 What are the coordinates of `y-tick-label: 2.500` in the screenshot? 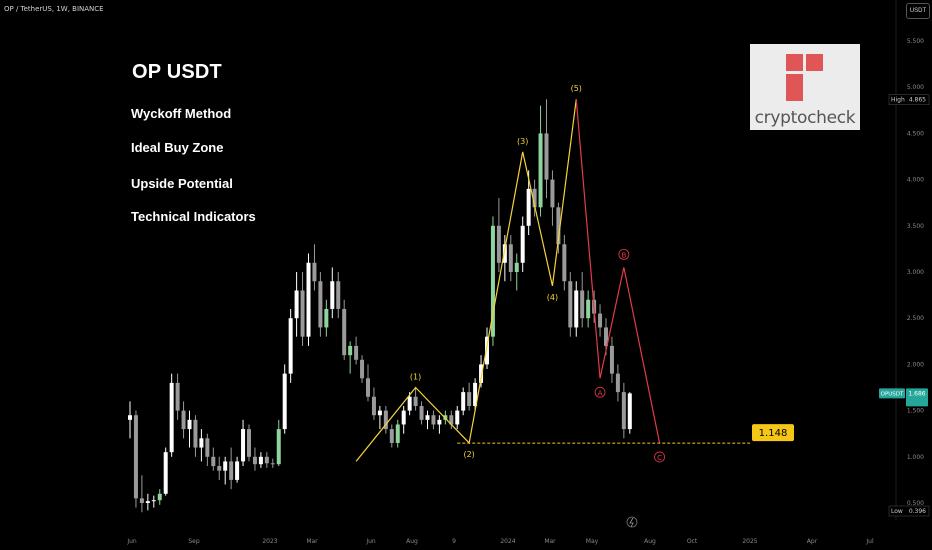 It's located at (915, 318).